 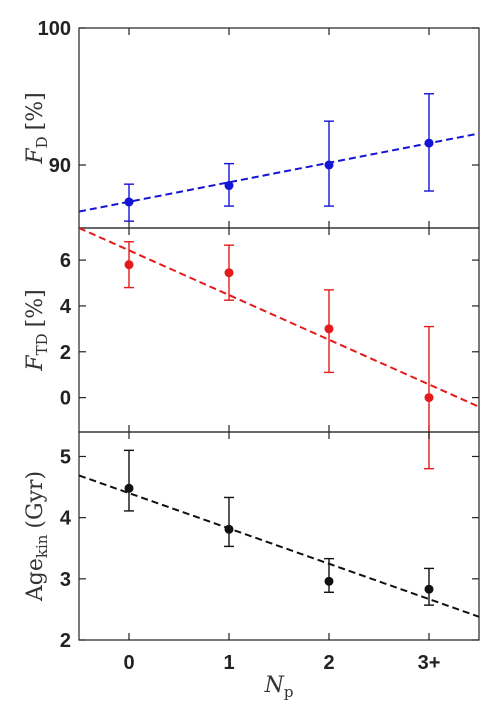 I want to click on fd-ylabel-unit: [%], so click(x=35, y=111).